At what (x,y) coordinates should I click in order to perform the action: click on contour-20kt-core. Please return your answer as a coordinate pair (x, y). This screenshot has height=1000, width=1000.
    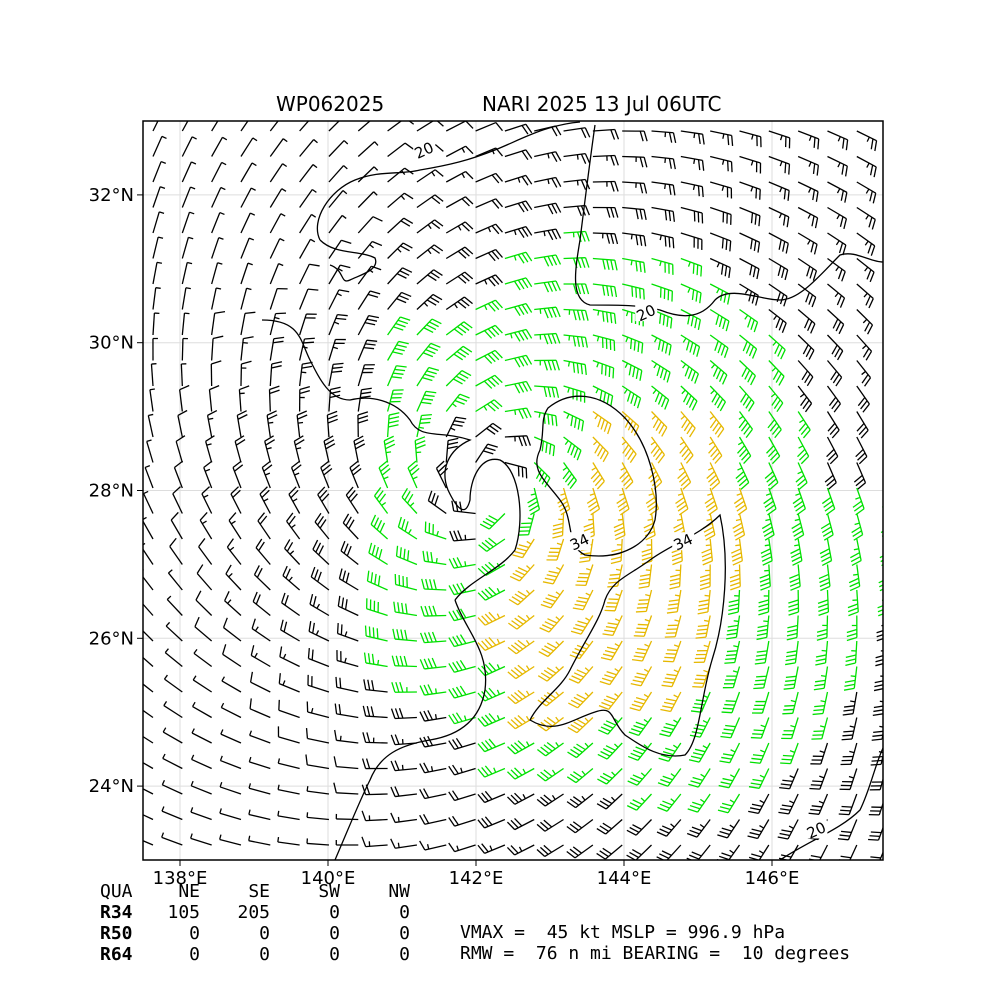
    Looking at the image, I should click on (391, 460).